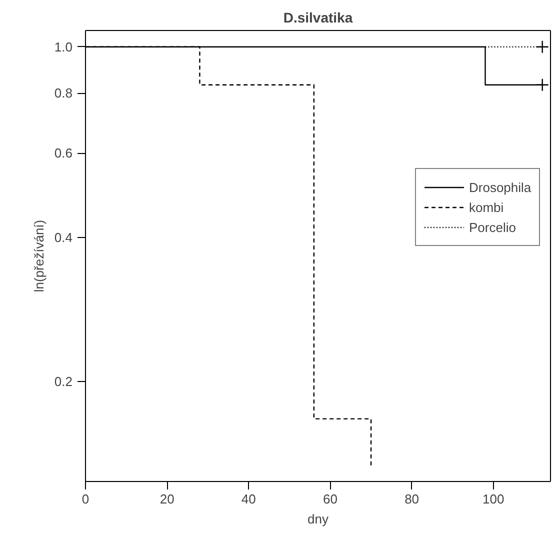 This screenshot has width=555, height=551. I want to click on x-tick-label: 80, so click(412, 499).